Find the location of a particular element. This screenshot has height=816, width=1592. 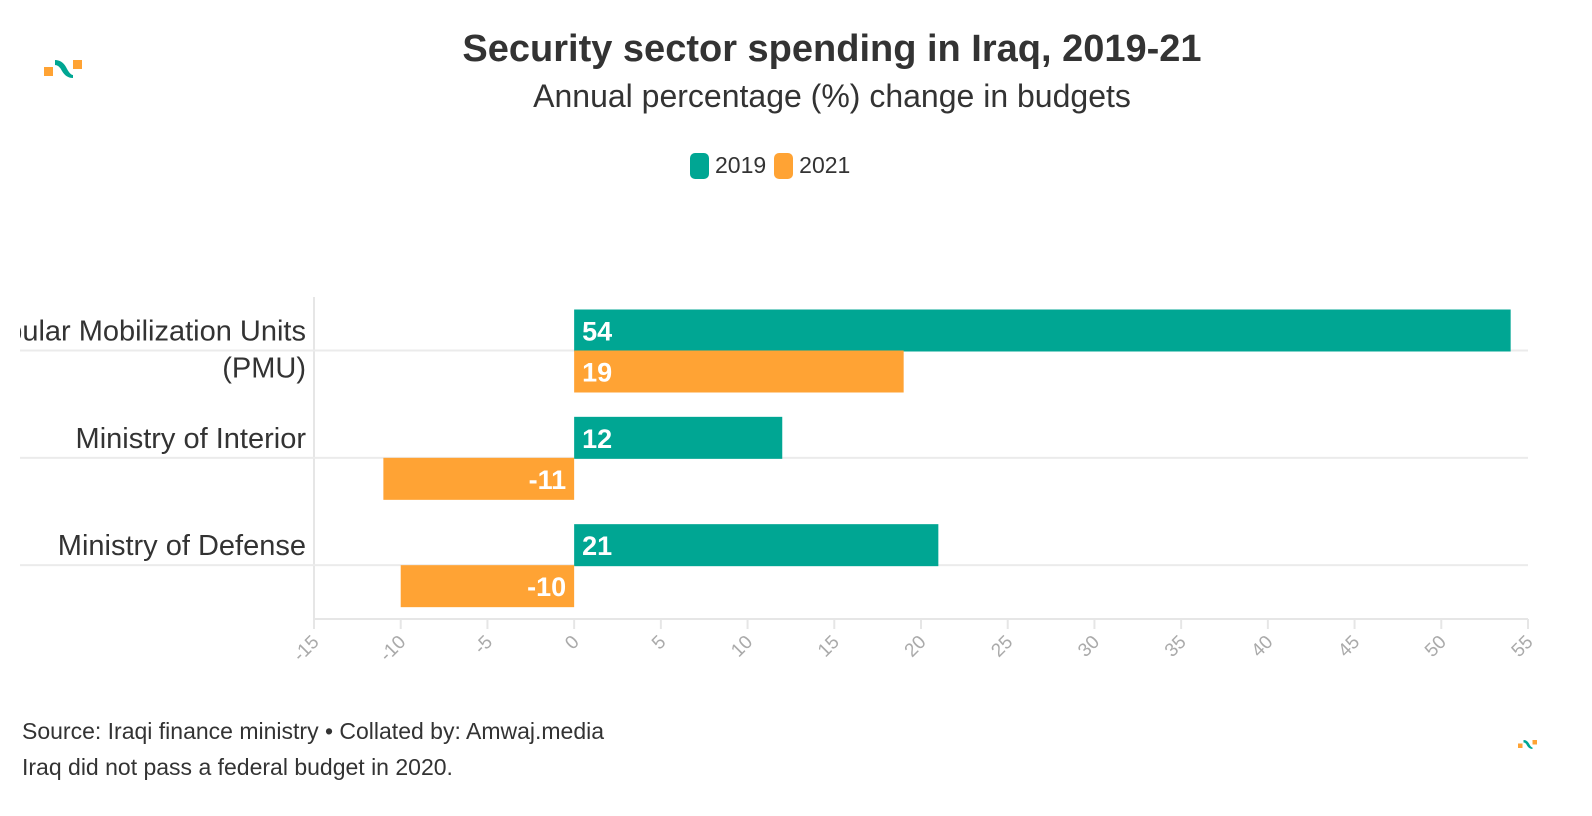

legend-label: 2021 is located at coordinates (825, 165).